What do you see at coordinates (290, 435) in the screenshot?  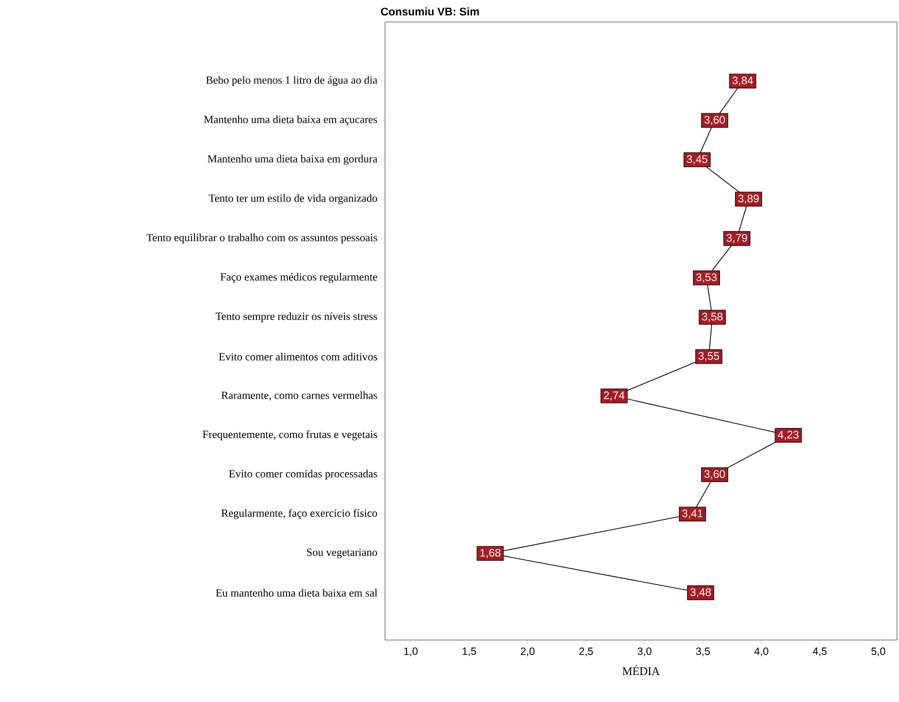 I see `y-tick-label: Frequentemente, como frutas e vegetais` at bounding box center [290, 435].